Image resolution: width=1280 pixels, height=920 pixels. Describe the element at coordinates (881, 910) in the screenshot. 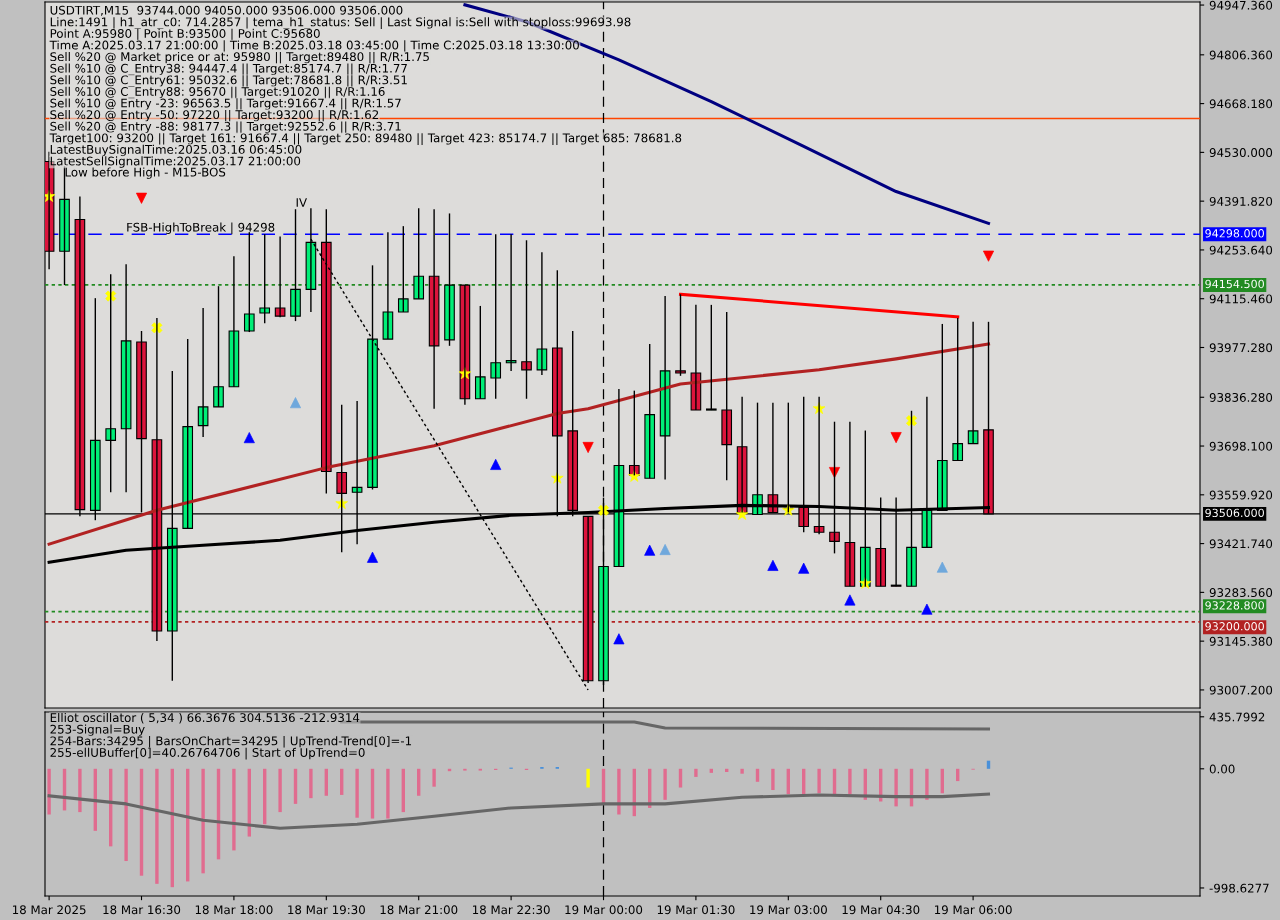

I see `x-tick-label: 19 Mar 04:30` at that location.